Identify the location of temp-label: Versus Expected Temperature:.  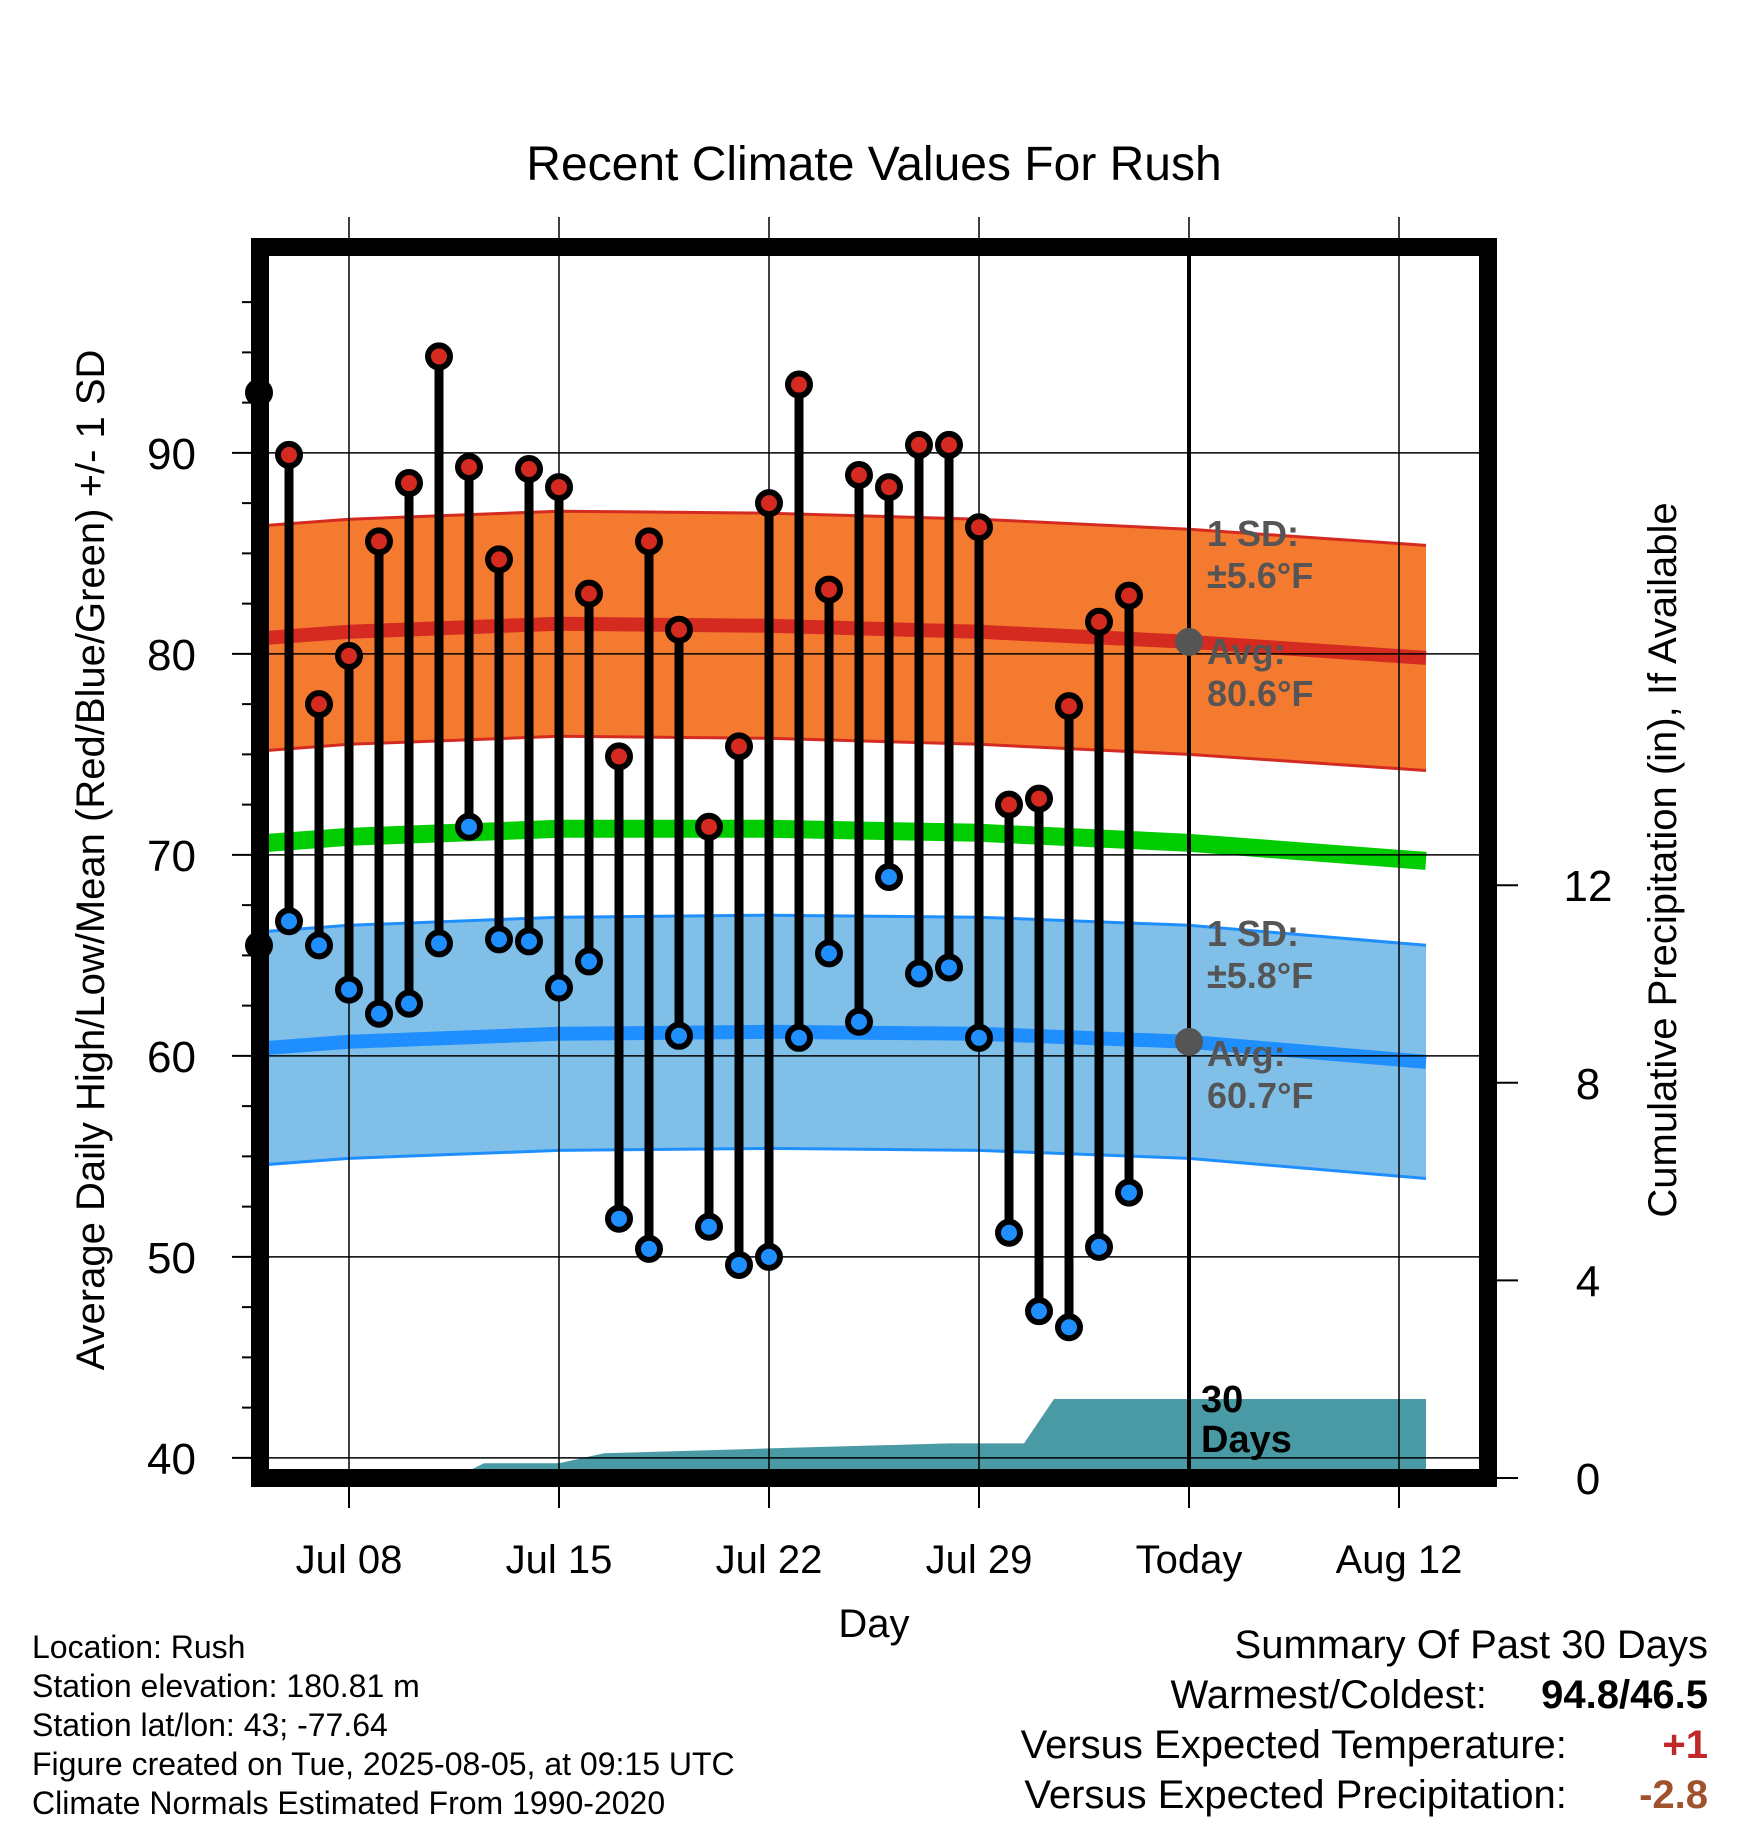
(1293, 1745).